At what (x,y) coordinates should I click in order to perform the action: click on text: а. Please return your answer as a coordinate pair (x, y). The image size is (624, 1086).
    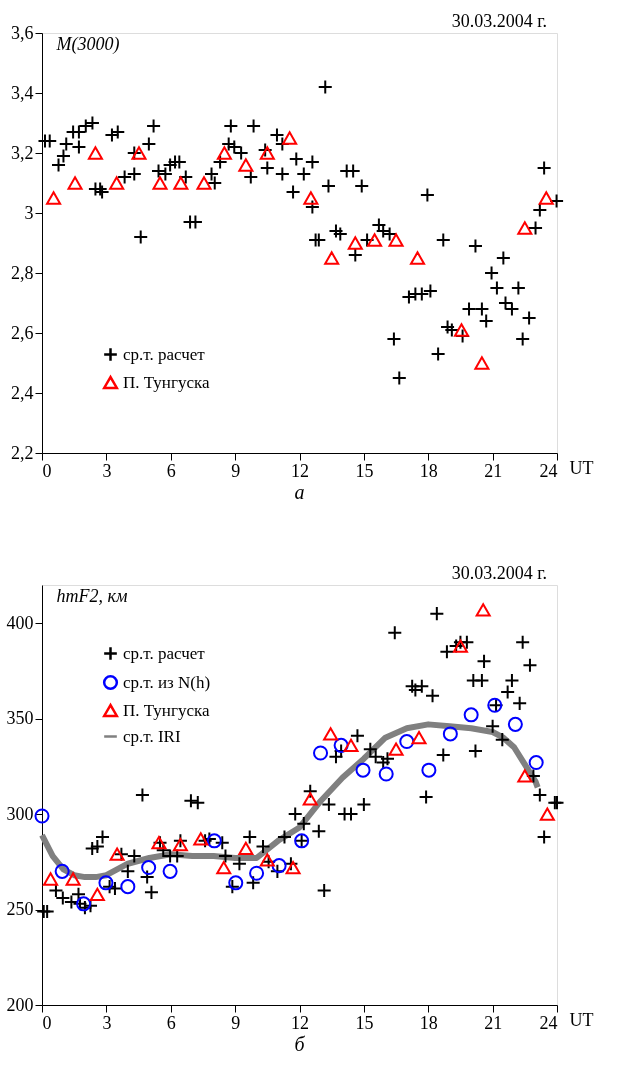
    Looking at the image, I should click on (299, 492).